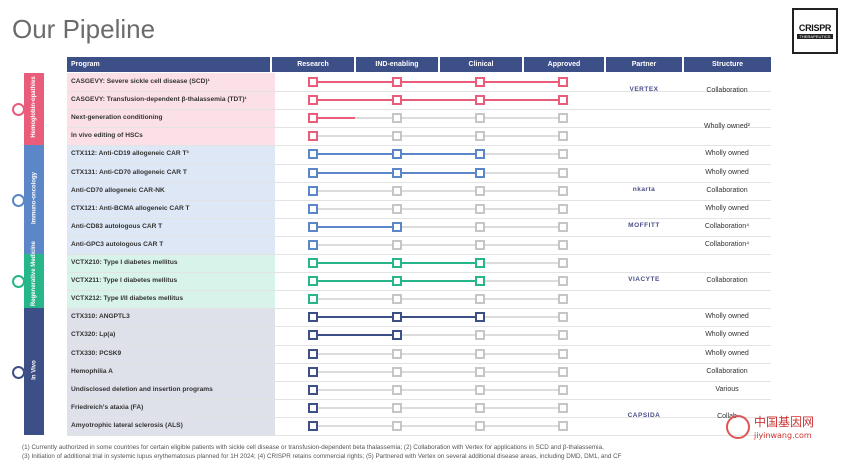  What do you see at coordinates (727, 244) in the screenshot?
I see `structure-label: Collaboration⁴` at bounding box center [727, 244].